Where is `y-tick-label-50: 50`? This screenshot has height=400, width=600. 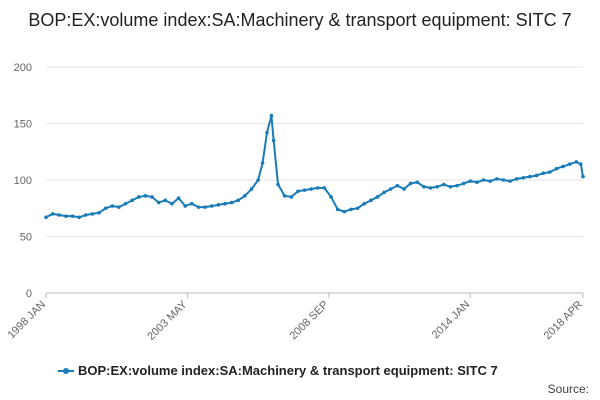 y-tick-label-50: 50 is located at coordinates (26, 238).